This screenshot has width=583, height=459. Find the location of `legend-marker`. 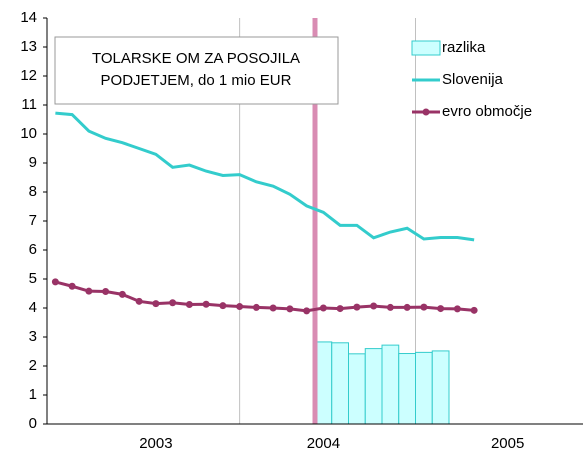

legend-marker is located at coordinates (426, 112).